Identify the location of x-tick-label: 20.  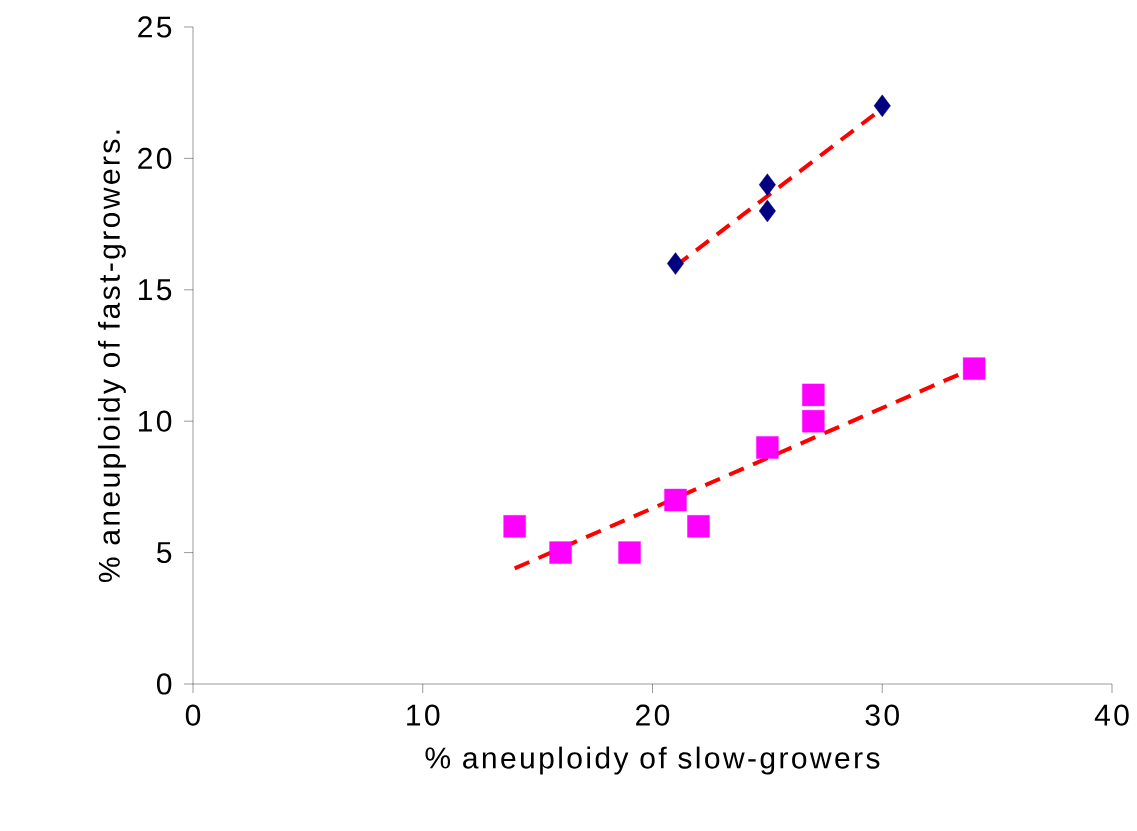
(653, 715).